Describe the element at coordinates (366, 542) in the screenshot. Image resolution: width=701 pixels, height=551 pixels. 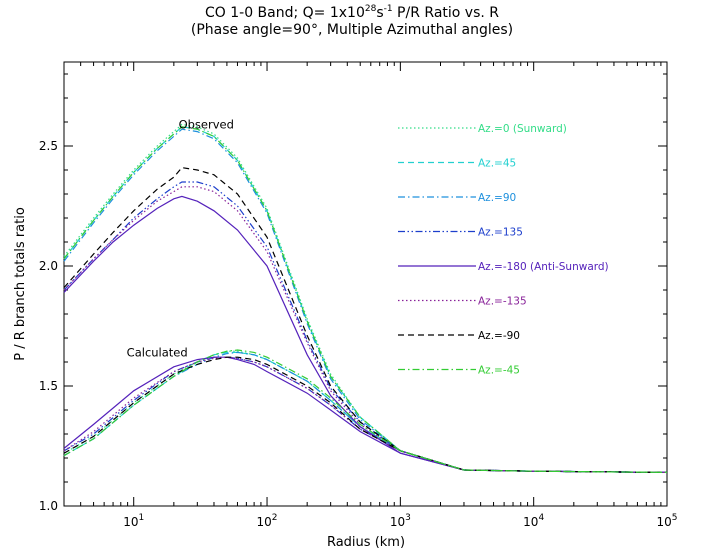
I see `x-axis-label: Radius (km)` at that location.